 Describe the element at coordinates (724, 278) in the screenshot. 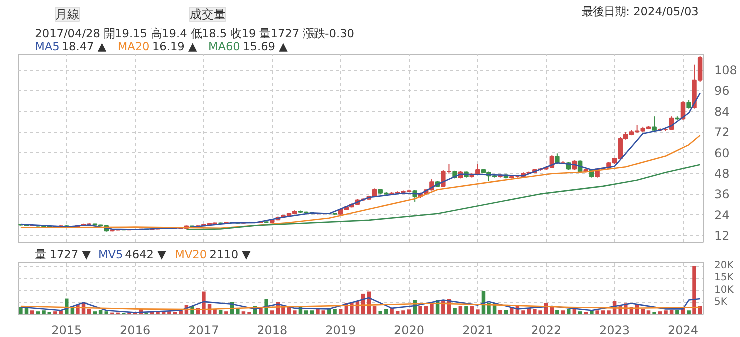

I see `y-tick-label: 15K` at that location.